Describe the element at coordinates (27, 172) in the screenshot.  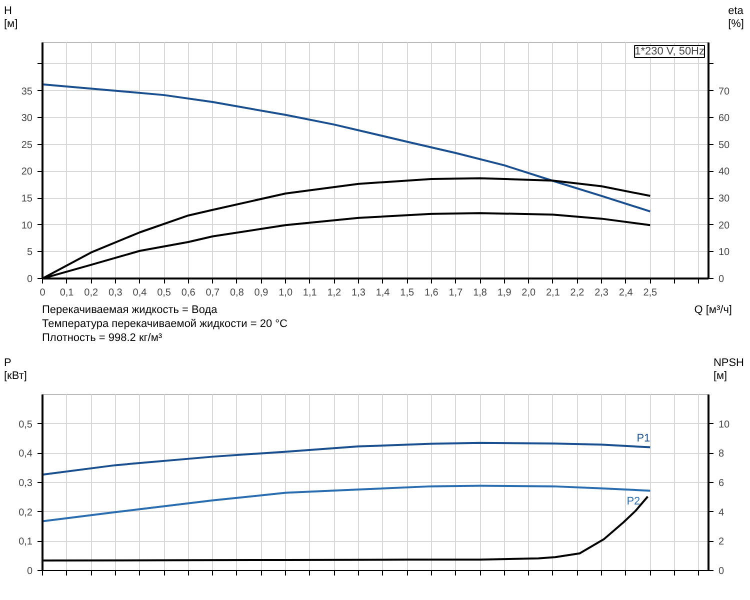
I see `y-tick-label: 20` at that location.